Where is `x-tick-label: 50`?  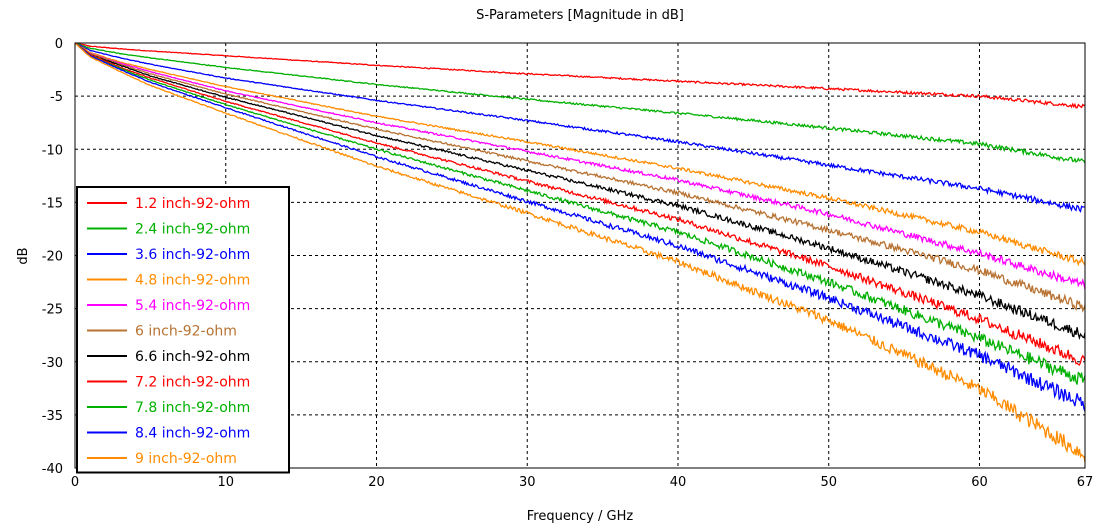 x-tick-label: 50 is located at coordinates (828, 482).